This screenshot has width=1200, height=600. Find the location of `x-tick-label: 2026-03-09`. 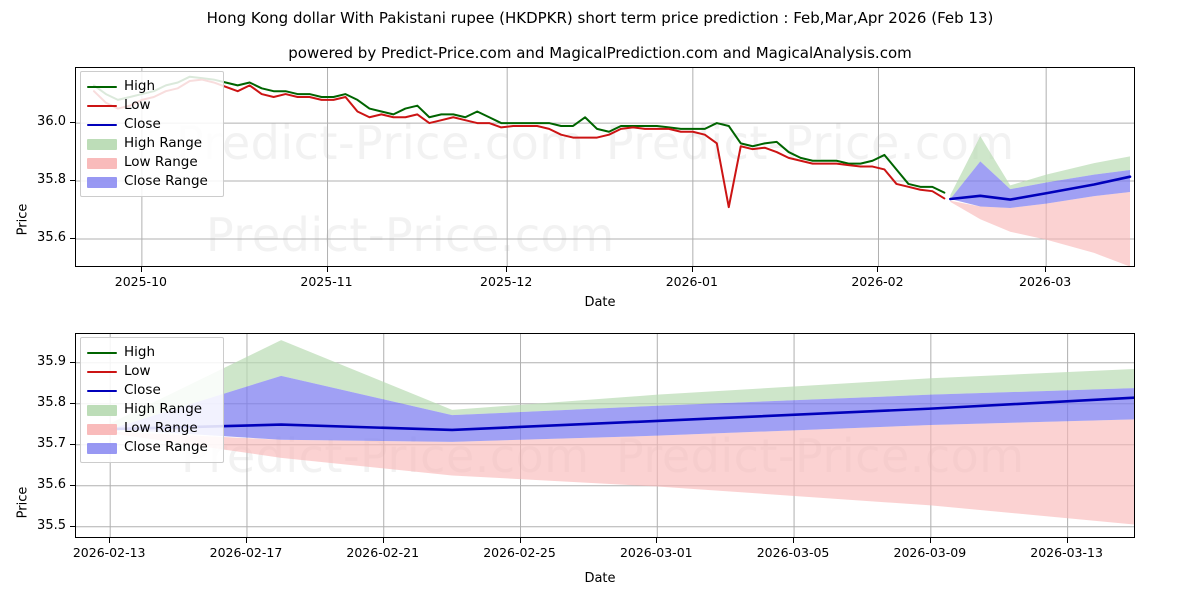

x-tick-label: 2026-03-09 is located at coordinates (930, 552).